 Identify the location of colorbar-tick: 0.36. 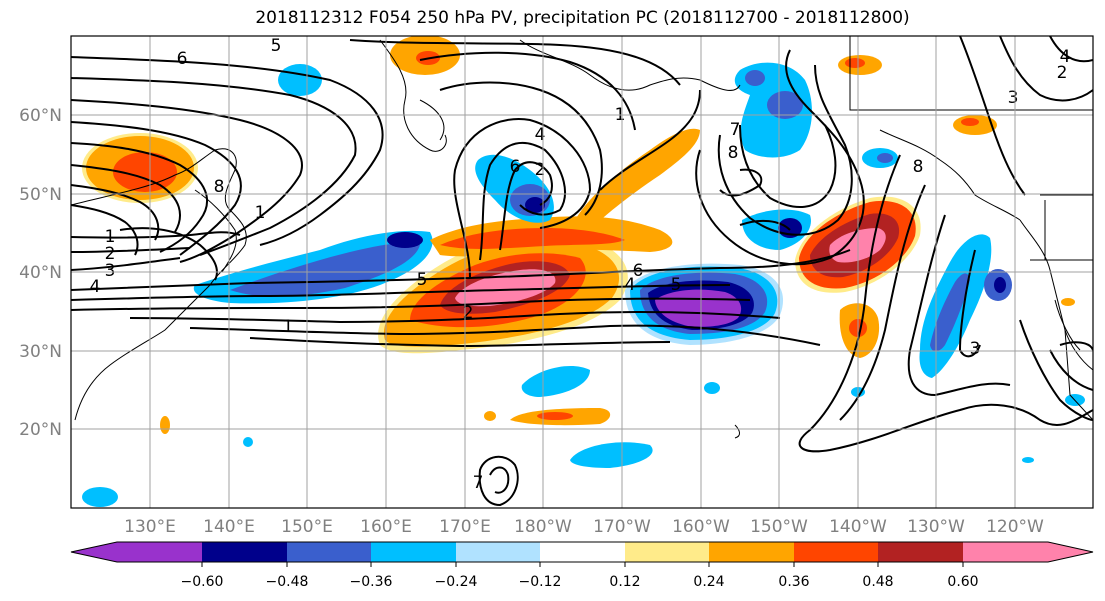
(793, 582).